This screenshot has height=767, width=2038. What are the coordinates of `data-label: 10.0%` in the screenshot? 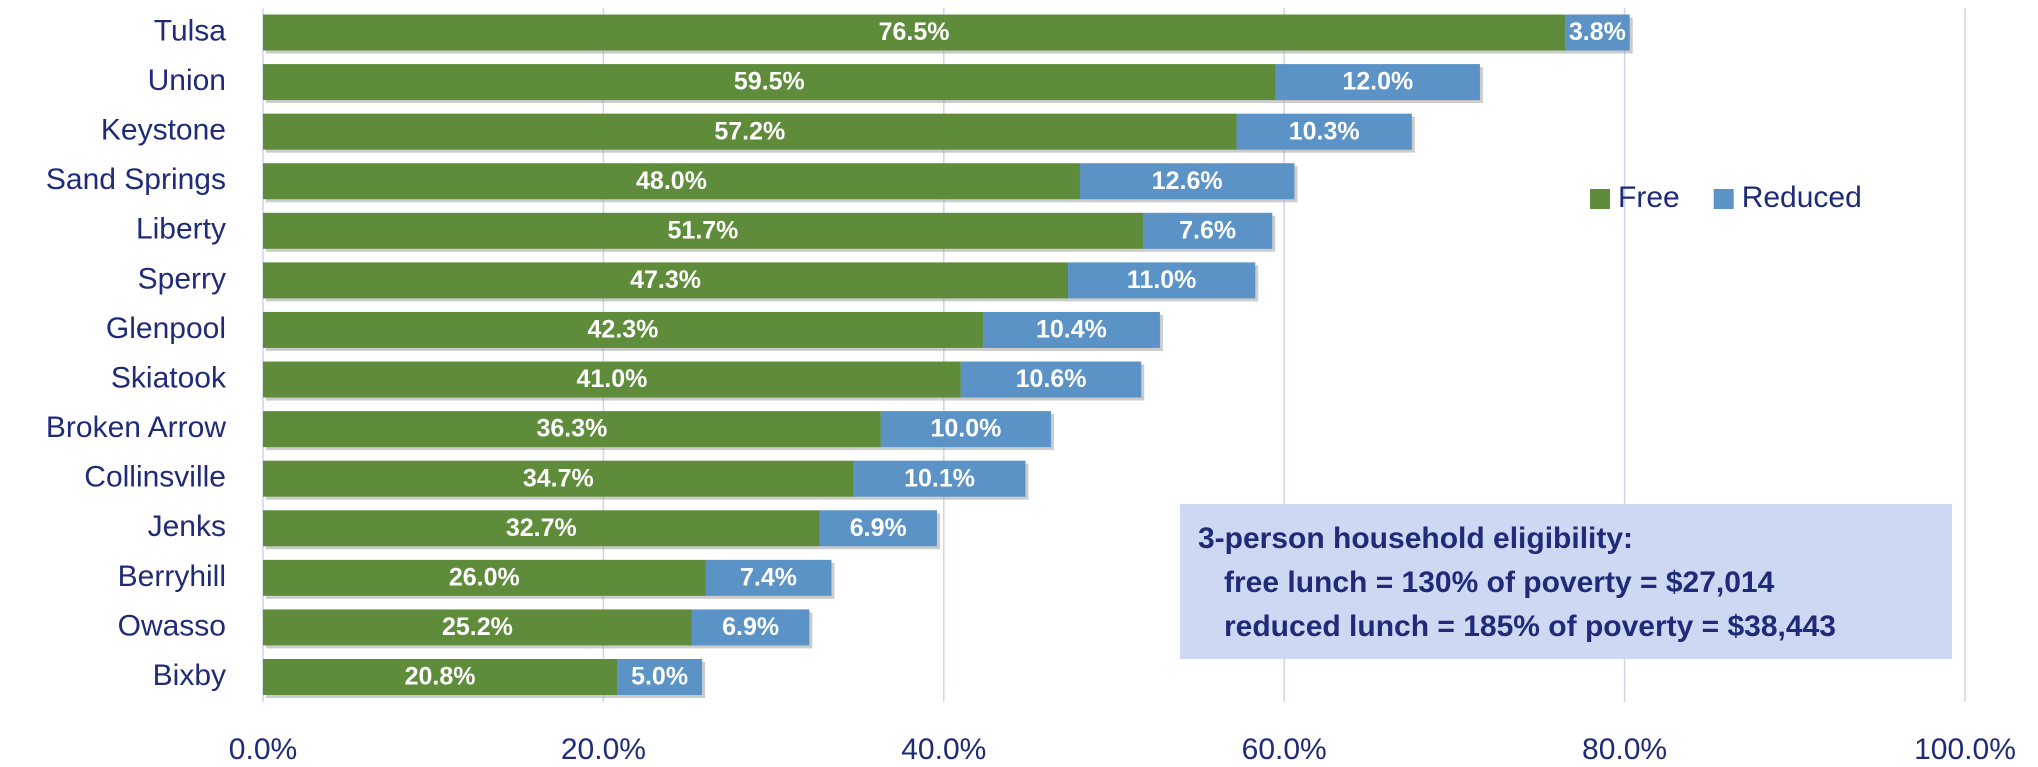 It's located at (965, 429).